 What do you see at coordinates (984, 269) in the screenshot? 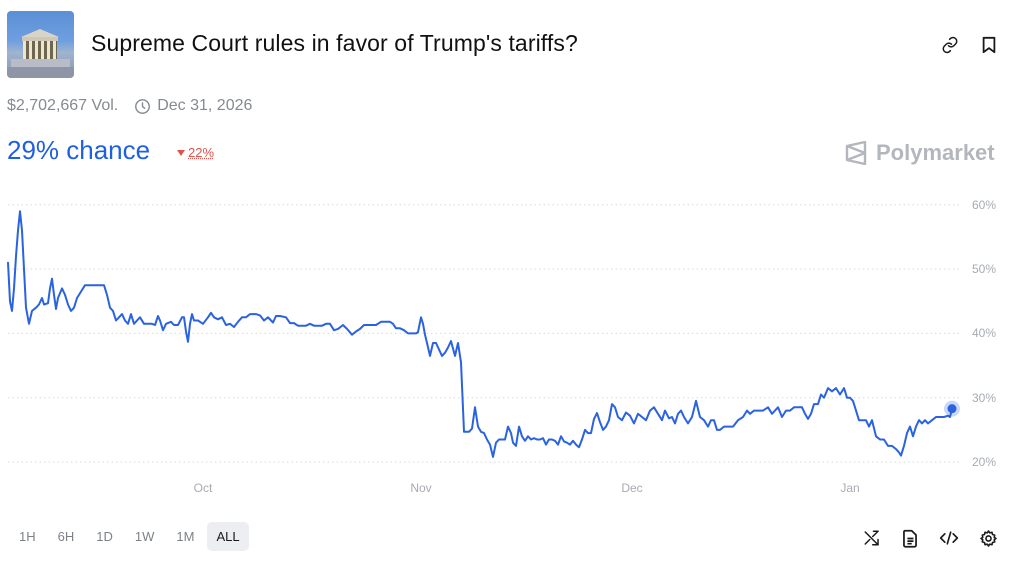
I see `y-tick-50: 50%` at bounding box center [984, 269].